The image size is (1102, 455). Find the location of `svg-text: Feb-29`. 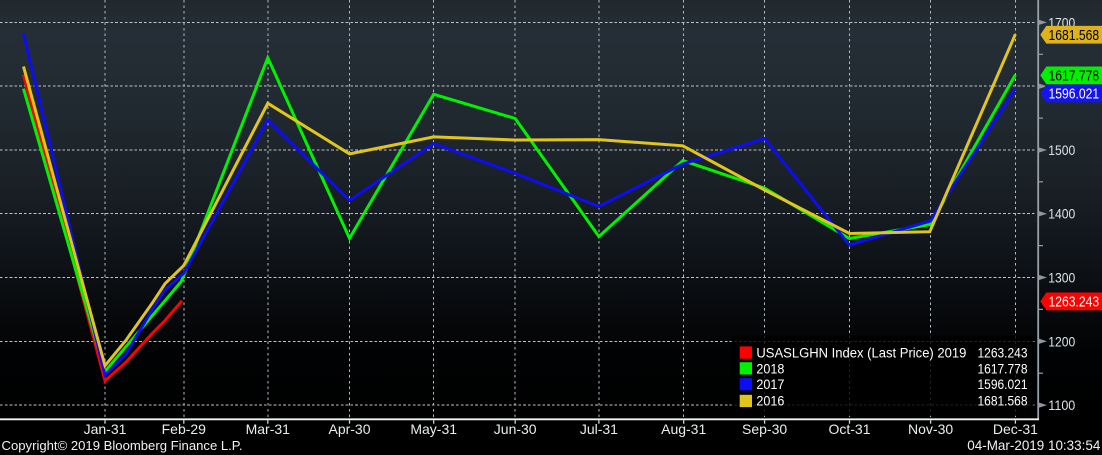

svg-text: Feb-29 is located at coordinates (184, 429).